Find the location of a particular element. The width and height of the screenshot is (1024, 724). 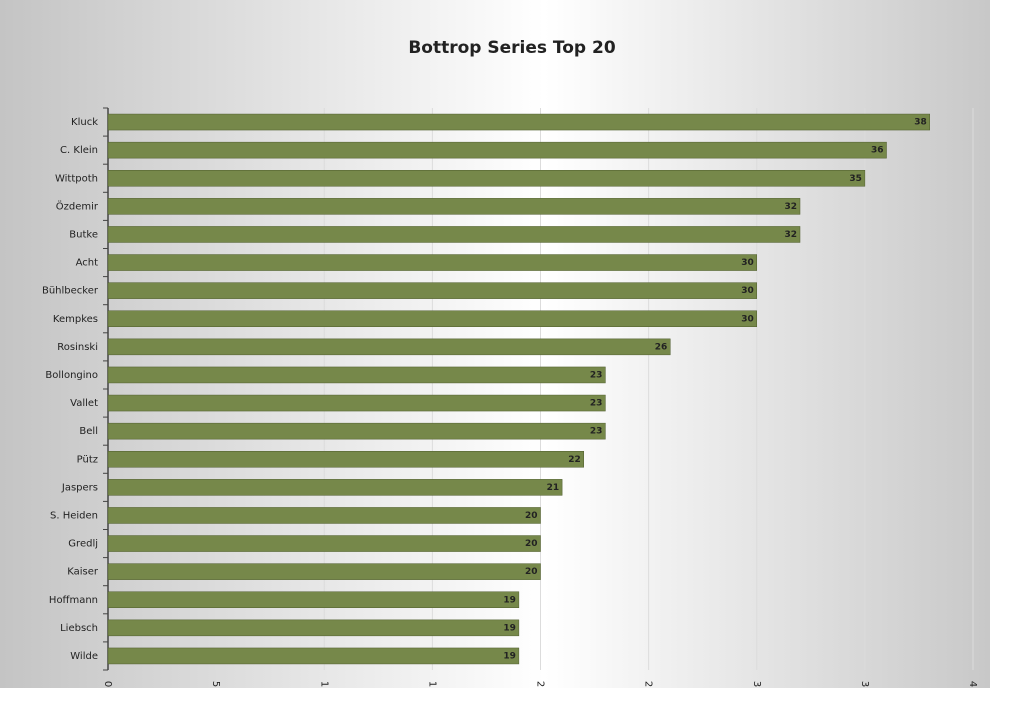

y-tick-label: Kluck is located at coordinates (84, 122).